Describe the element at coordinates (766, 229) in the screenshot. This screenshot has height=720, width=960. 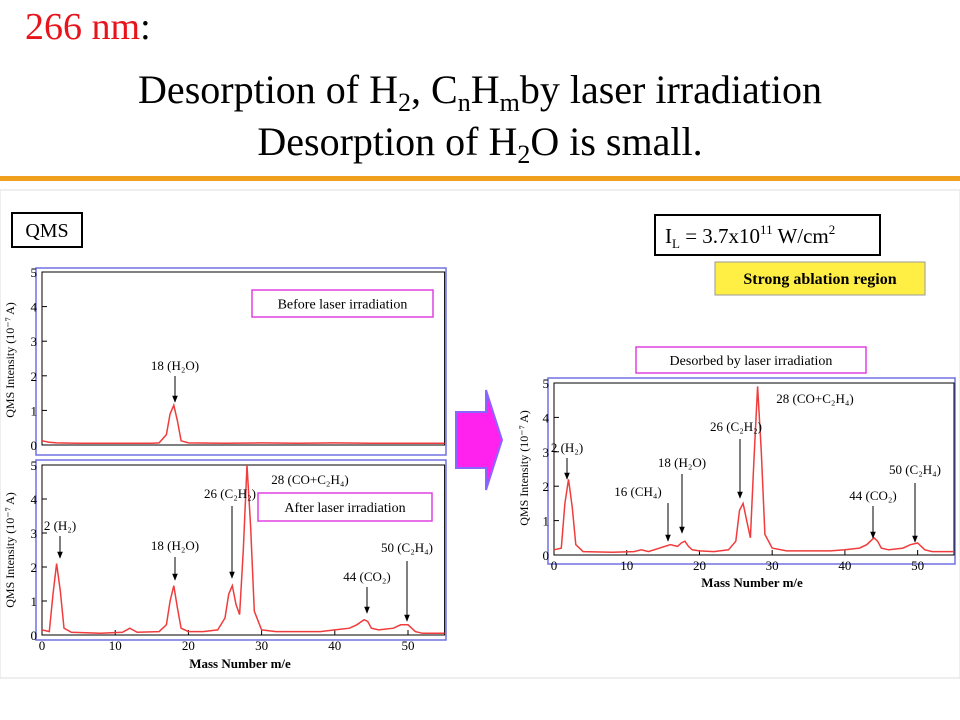
I see `superscript: 11` at that location.